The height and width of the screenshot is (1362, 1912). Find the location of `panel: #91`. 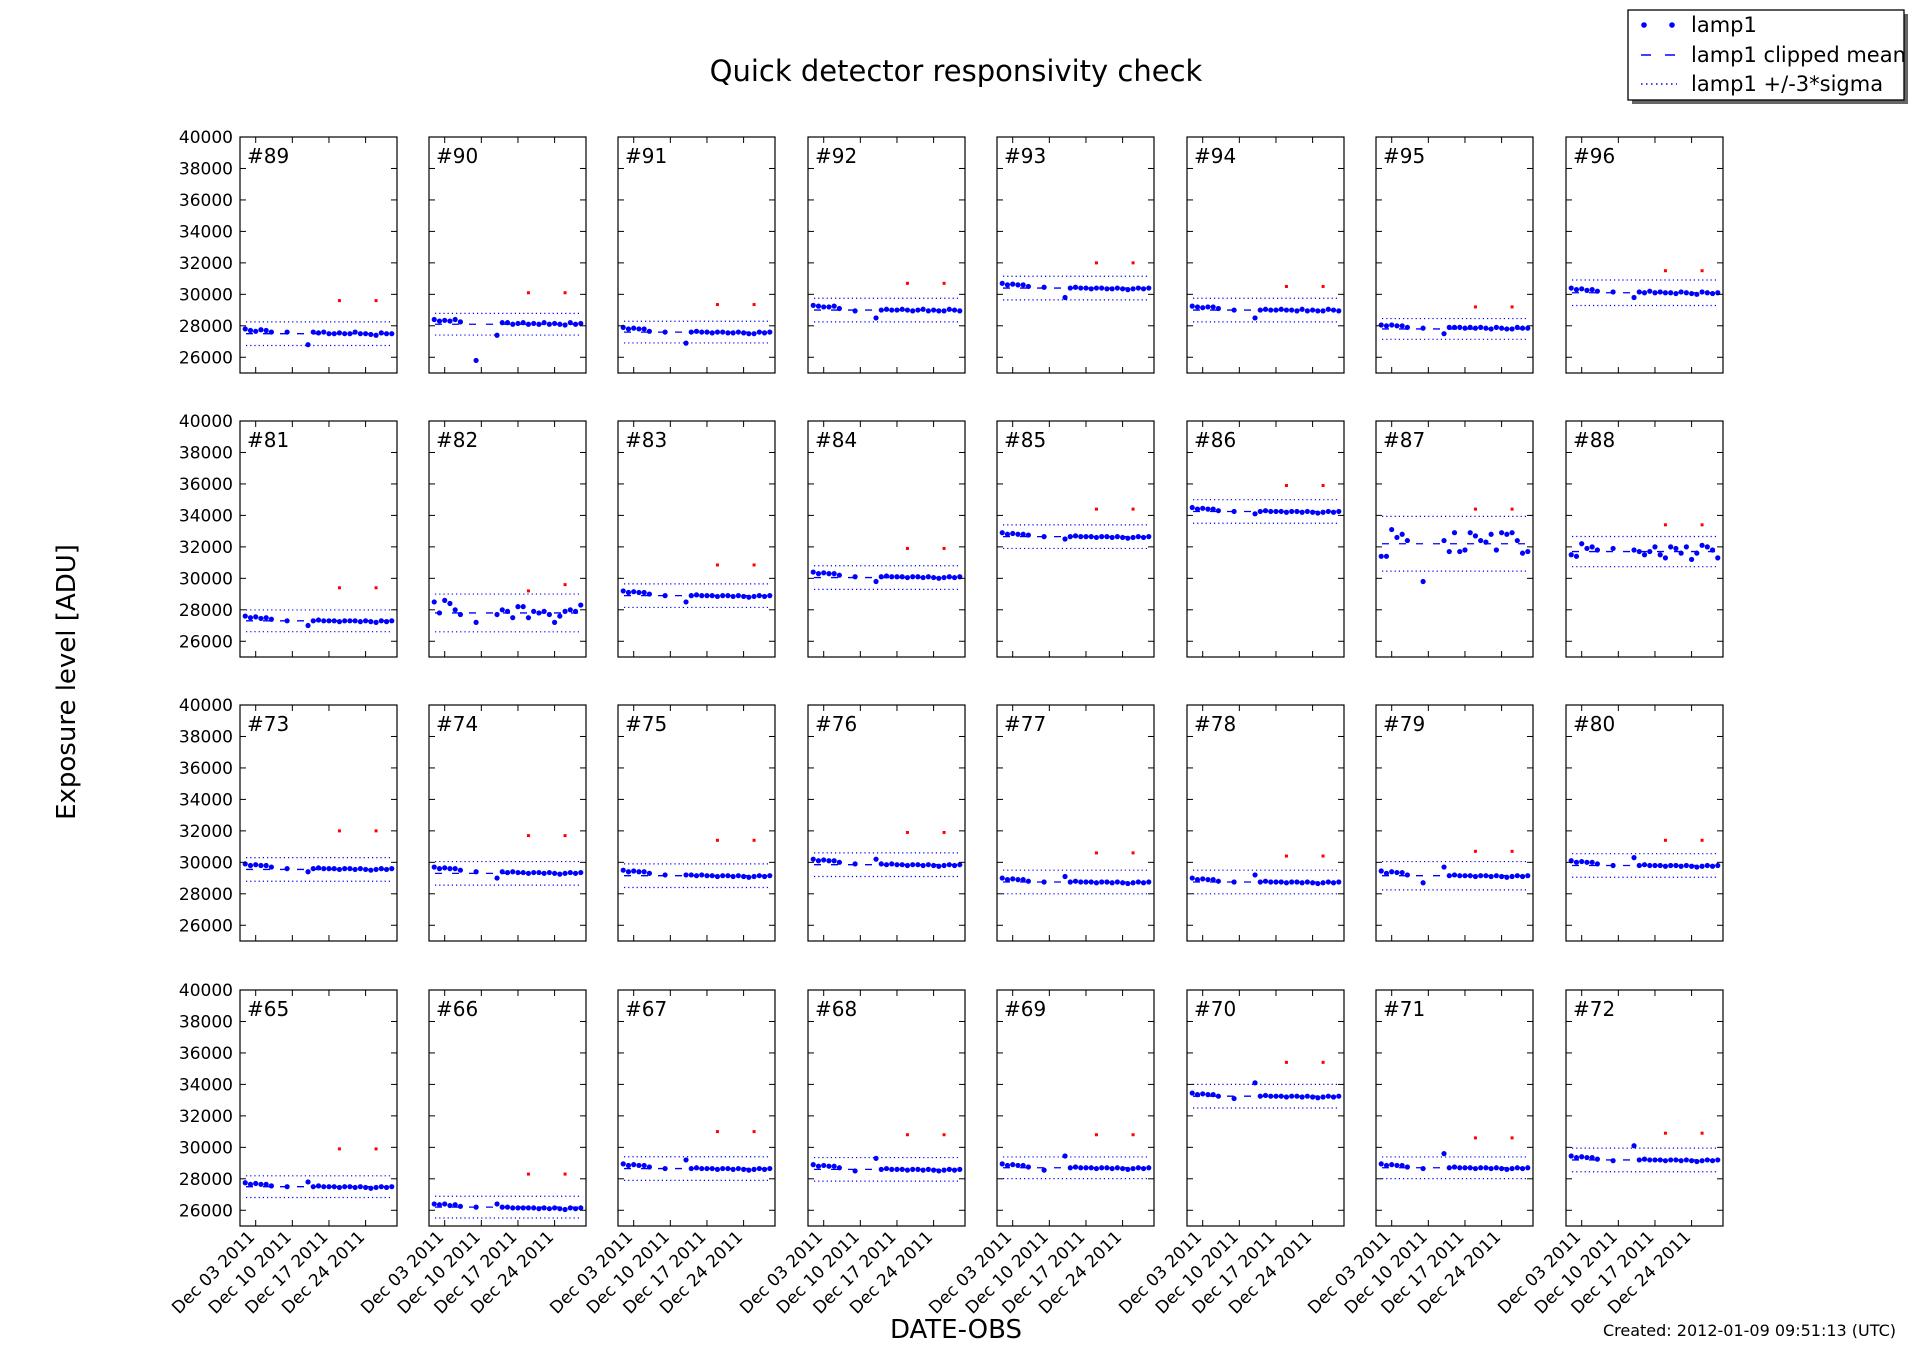

panel: #91 is located at coordinates (696, 255).